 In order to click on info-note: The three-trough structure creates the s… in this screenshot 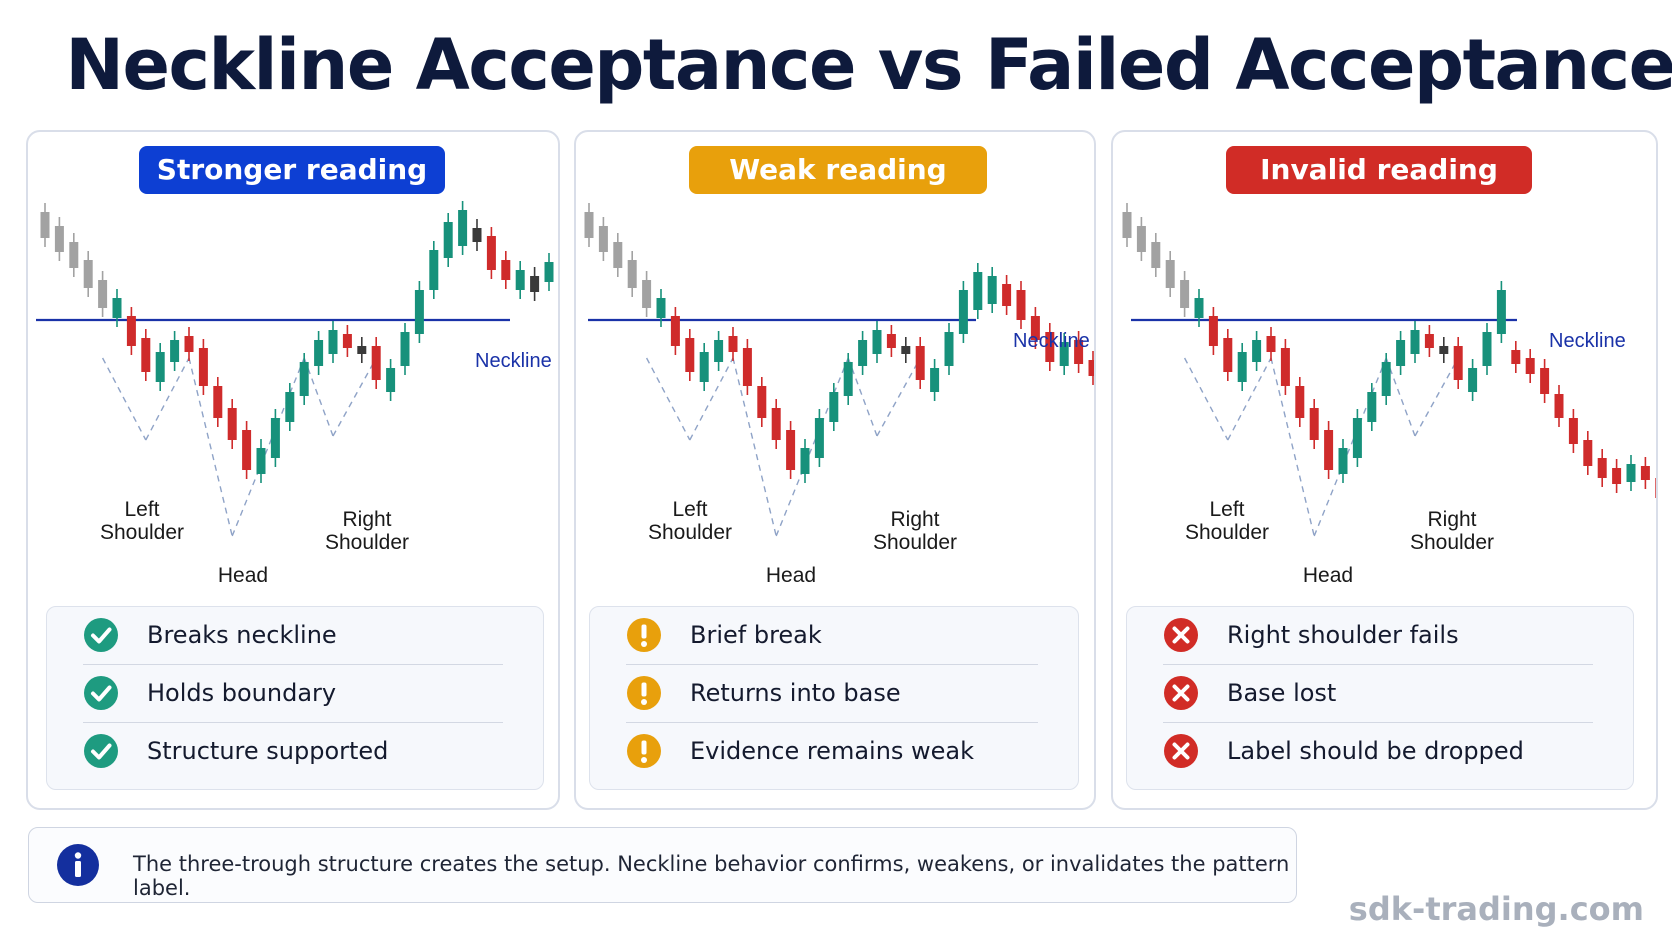, I will do `click(662, 865)`.